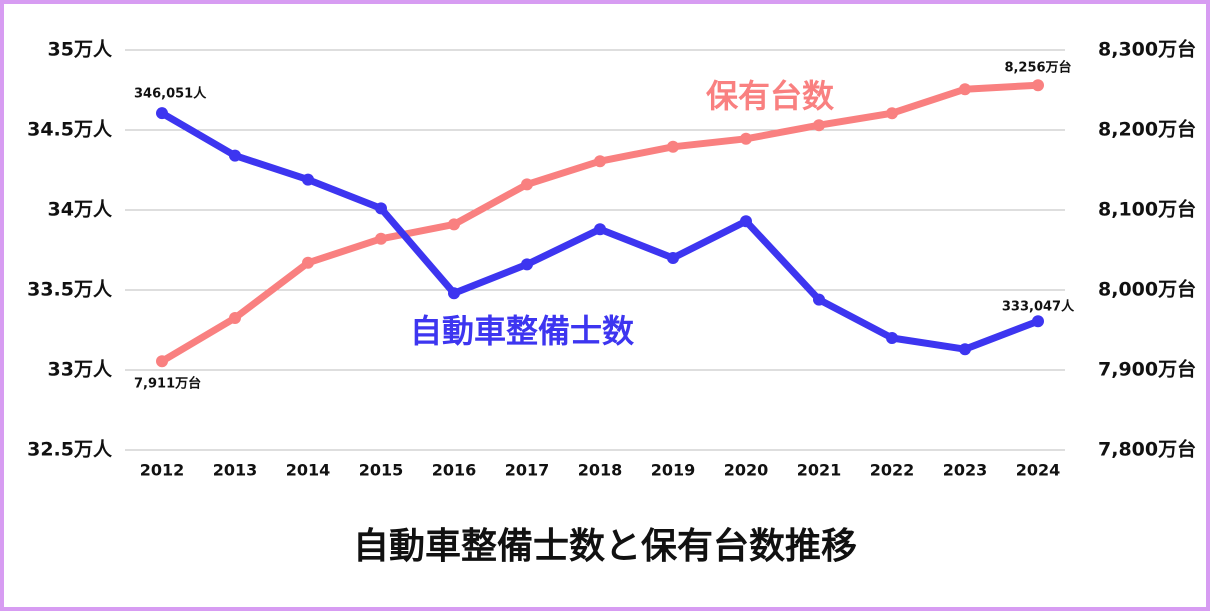 This screenshot has height=611, width=1210. Describe the element at coordinates (167, 384) in the screenshot. I see `data-label: 7,911万台` at that location.